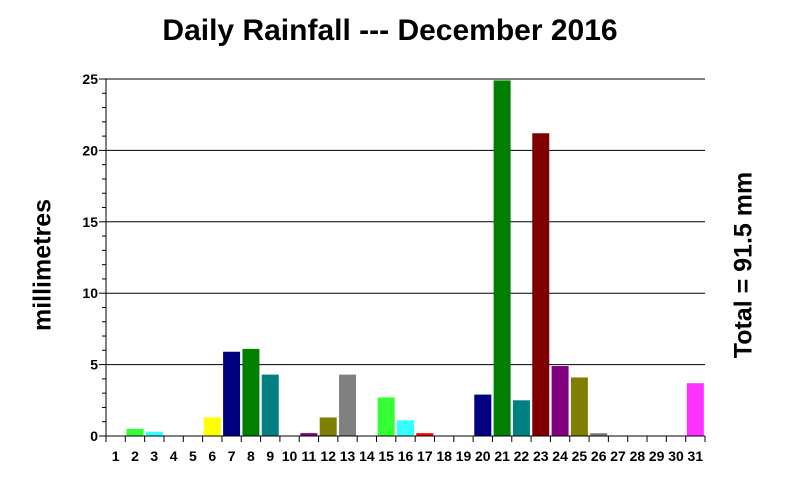 The width and height of the screenshot is (792, 491). I want to click on x-tick-label-27: 27, so click(618, 456).